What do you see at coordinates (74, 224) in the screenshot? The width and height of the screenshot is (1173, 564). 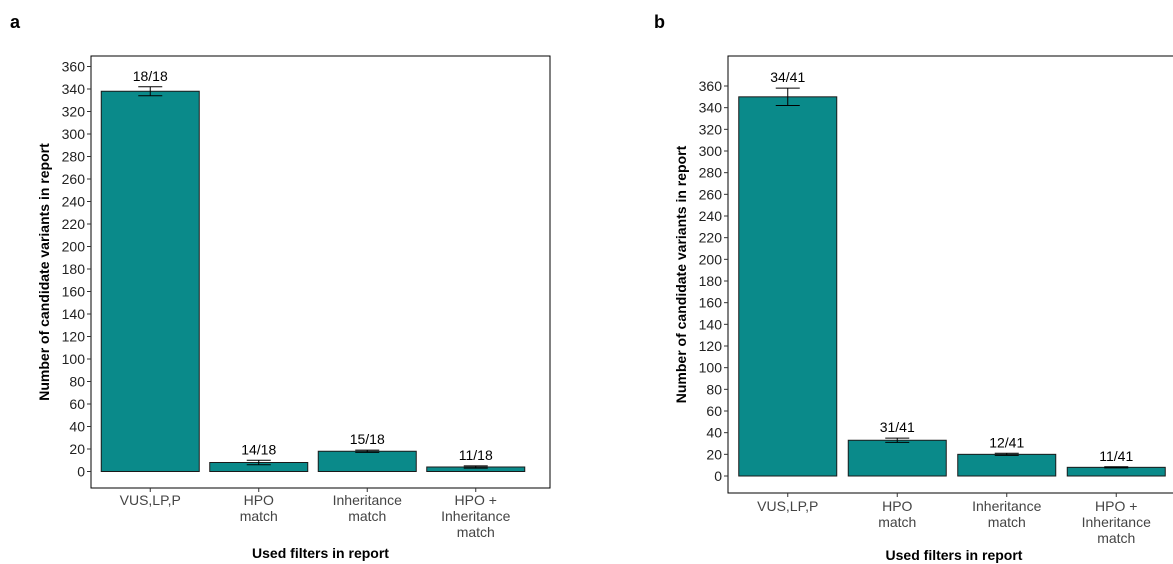 I see `panel-a-y-tick-label: 220` at bounding box center [74, 224].